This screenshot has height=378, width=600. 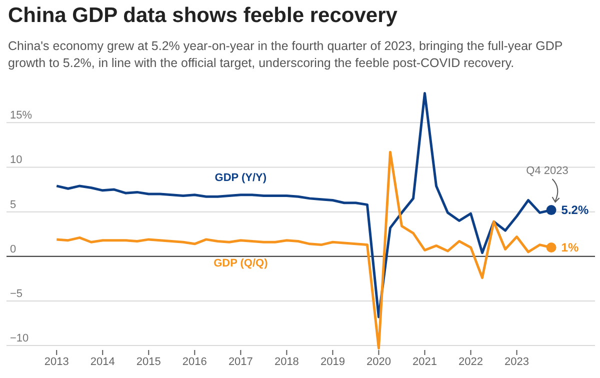 I want to click on x-tick-label: 2022, so click(x=470, y=362).